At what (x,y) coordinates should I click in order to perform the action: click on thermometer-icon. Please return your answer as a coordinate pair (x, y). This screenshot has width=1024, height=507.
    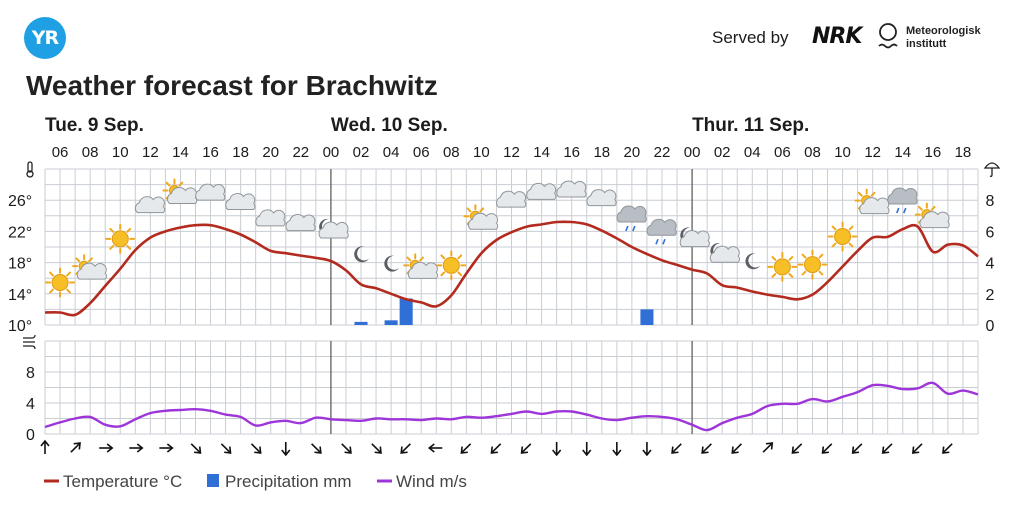
    Looking at the image, I should click on (30, 169).